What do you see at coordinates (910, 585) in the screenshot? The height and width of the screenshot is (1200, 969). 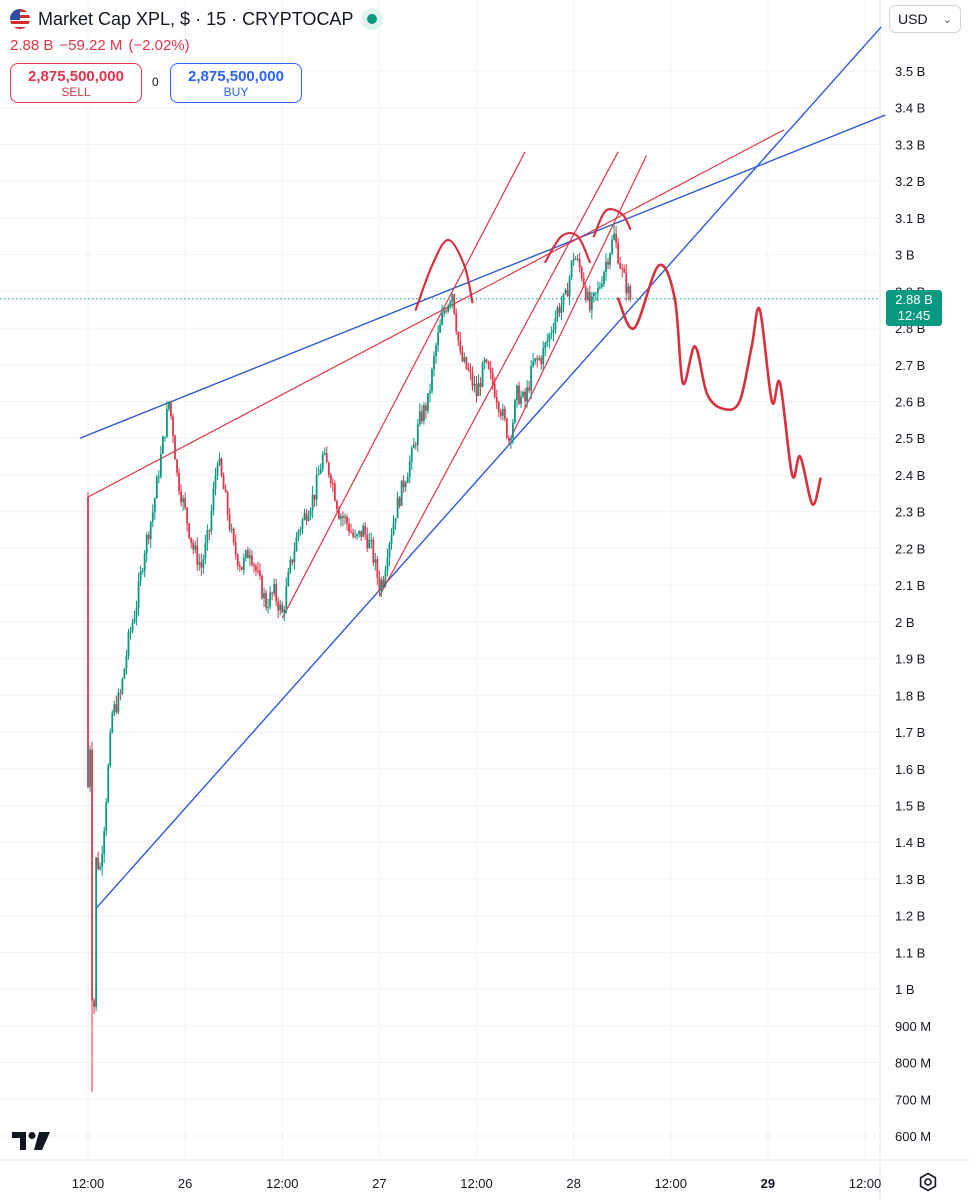 I see `price-tick-label: 2.1 B` at bounding box center [910, 585].